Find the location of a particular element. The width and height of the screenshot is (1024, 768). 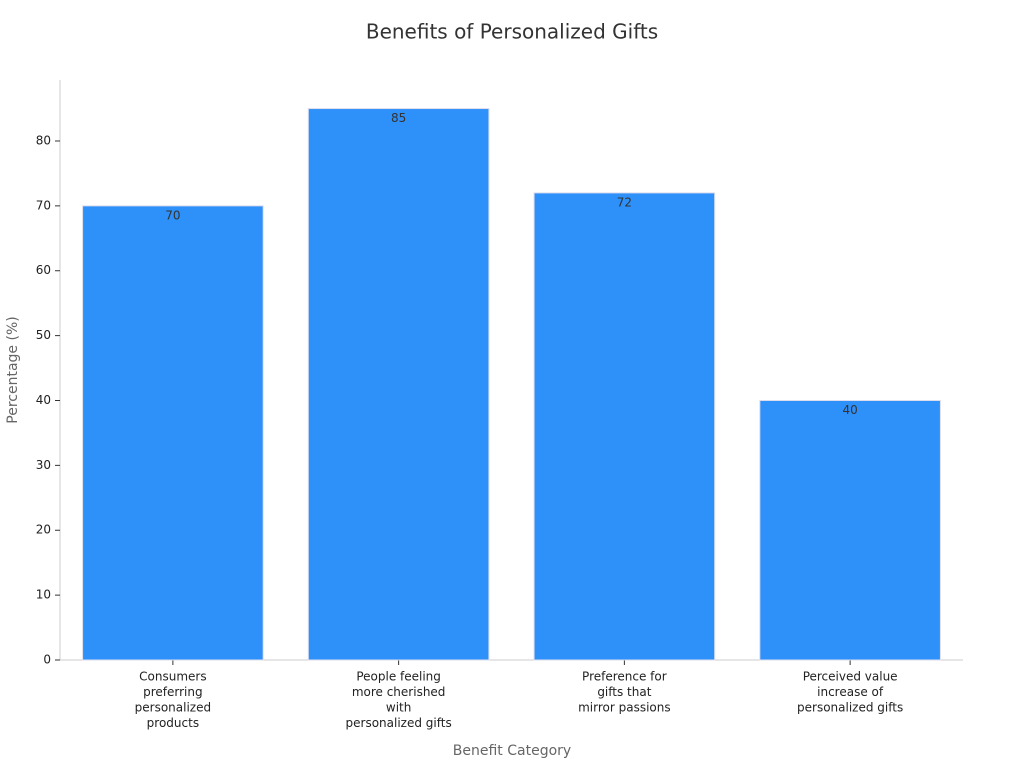

x-tick-label: preferring is located at coordinates (173, 692).